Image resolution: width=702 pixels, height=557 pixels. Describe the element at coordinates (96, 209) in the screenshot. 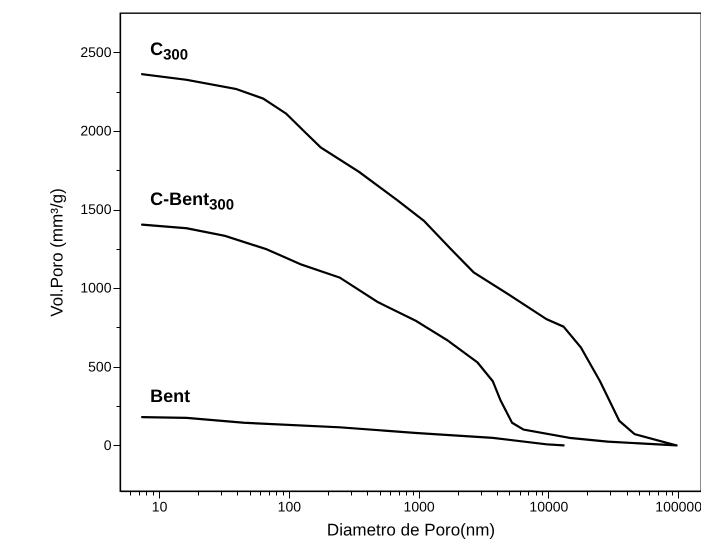

I see `y-tick-label: 1500` at that location.